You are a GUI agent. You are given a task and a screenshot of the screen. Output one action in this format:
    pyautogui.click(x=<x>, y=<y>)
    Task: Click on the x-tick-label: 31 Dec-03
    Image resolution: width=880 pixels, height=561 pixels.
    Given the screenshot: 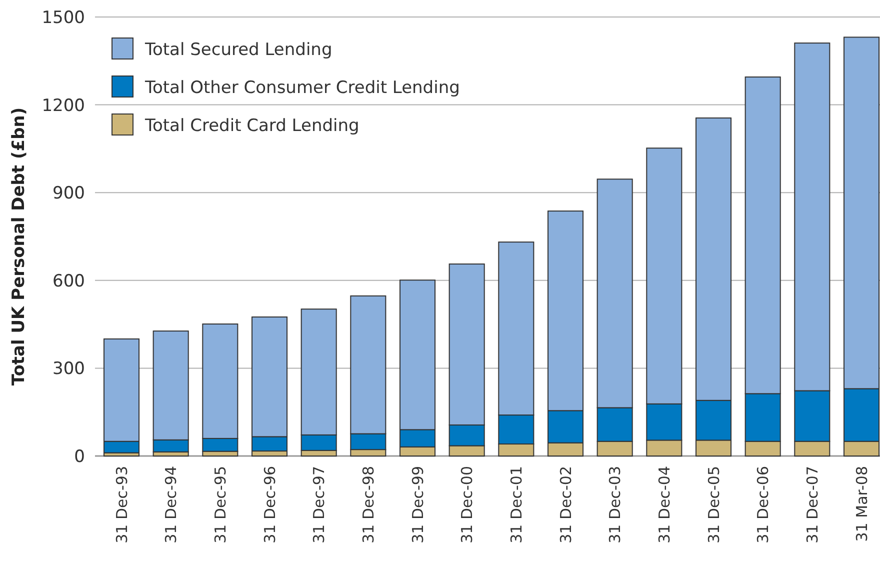 What is the action you would take?
    pyautogui.click(x=615, y=505)
    